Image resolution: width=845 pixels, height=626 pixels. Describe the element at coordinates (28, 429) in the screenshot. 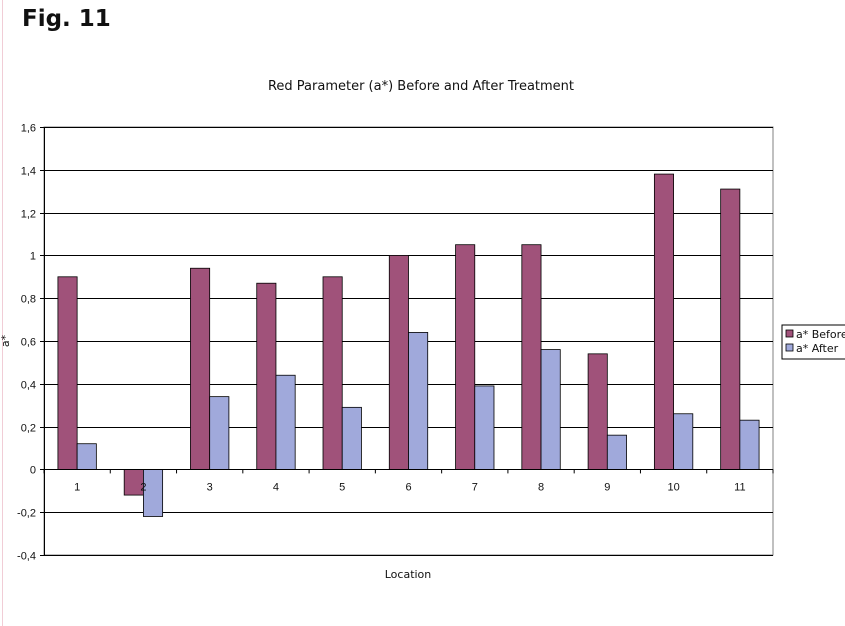

I see `y-tick-label: 0,2` at that location.